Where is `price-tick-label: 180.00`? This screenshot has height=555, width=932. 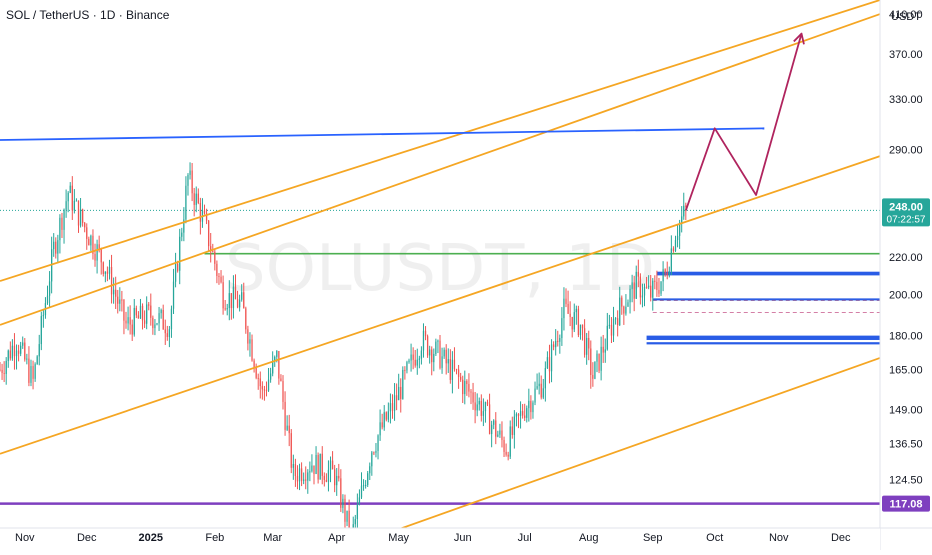
price-tick-label: 180.00 is located at coordinates (906, 337).